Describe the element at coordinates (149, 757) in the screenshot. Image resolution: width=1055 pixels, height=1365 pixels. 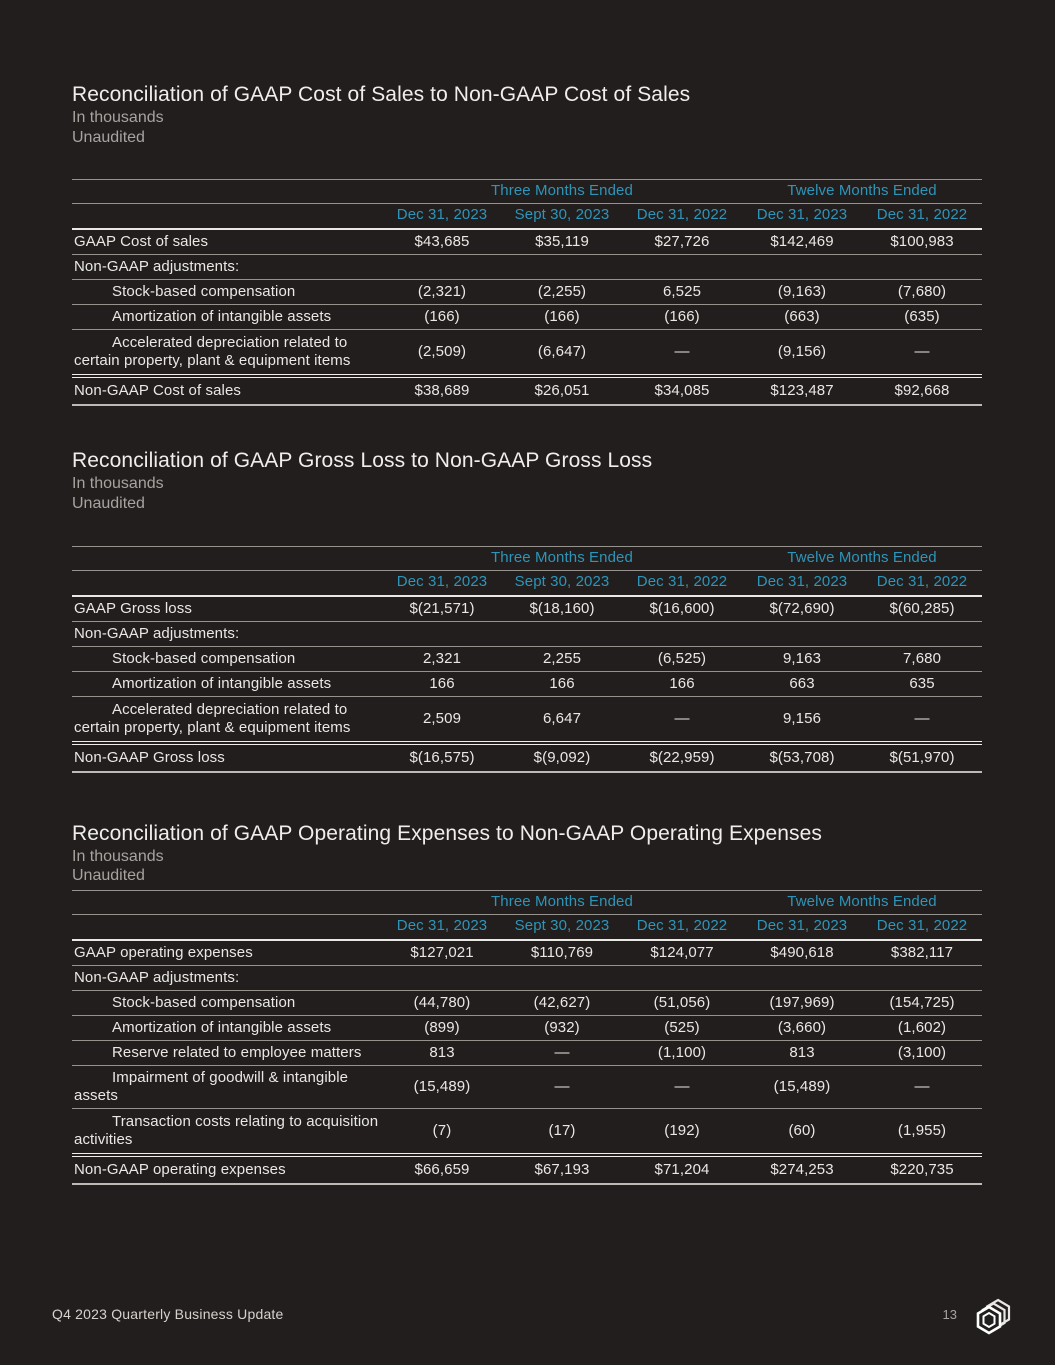
I see `row-label: Non-GAAP Gross loss` at that location.